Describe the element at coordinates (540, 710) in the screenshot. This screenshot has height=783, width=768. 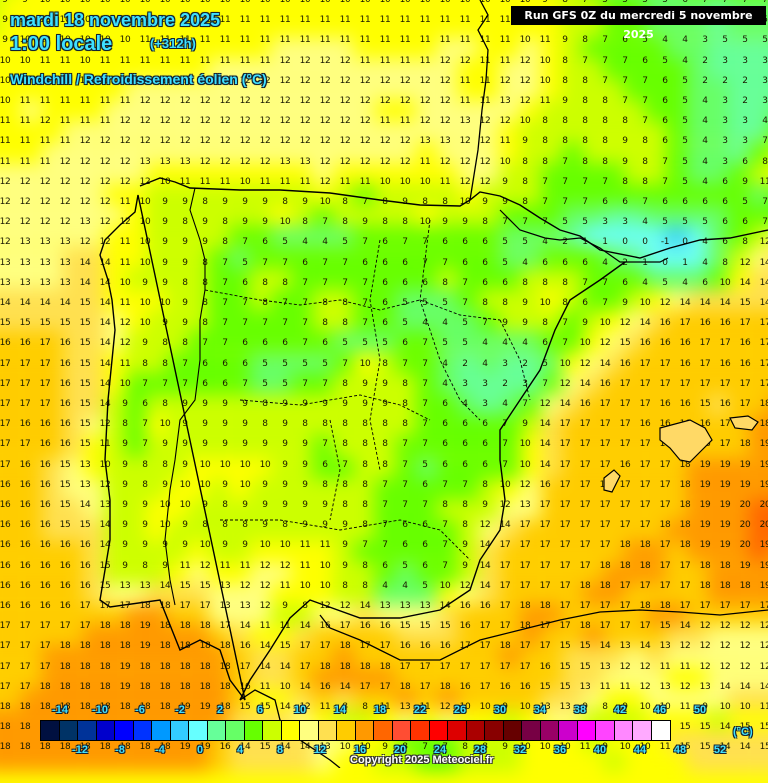
I see `colorbar-tick-label: 34` at that location.